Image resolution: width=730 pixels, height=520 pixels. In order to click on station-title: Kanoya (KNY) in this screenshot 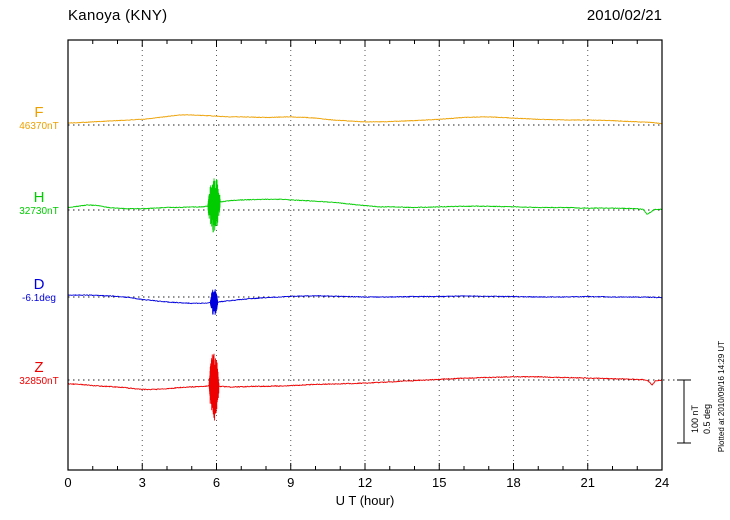, I will do `click(118, 15)`.